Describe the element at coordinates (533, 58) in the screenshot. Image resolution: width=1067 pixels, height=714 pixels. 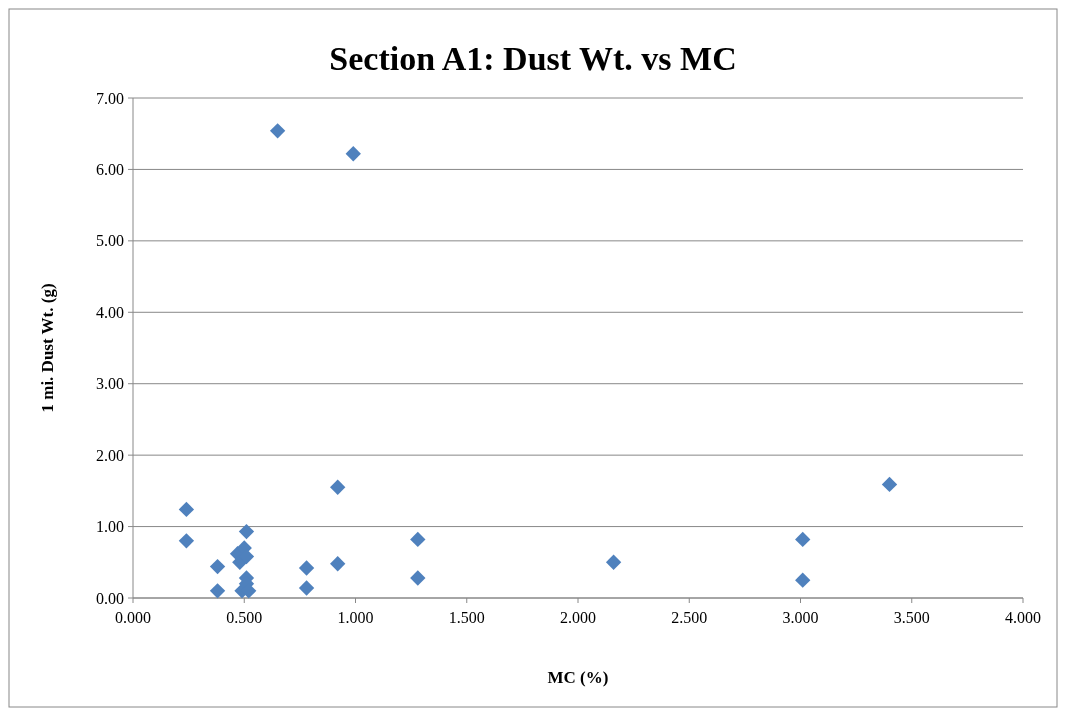
I see `chart-title: Section A1: Dust Wt. vs MC` at that location.